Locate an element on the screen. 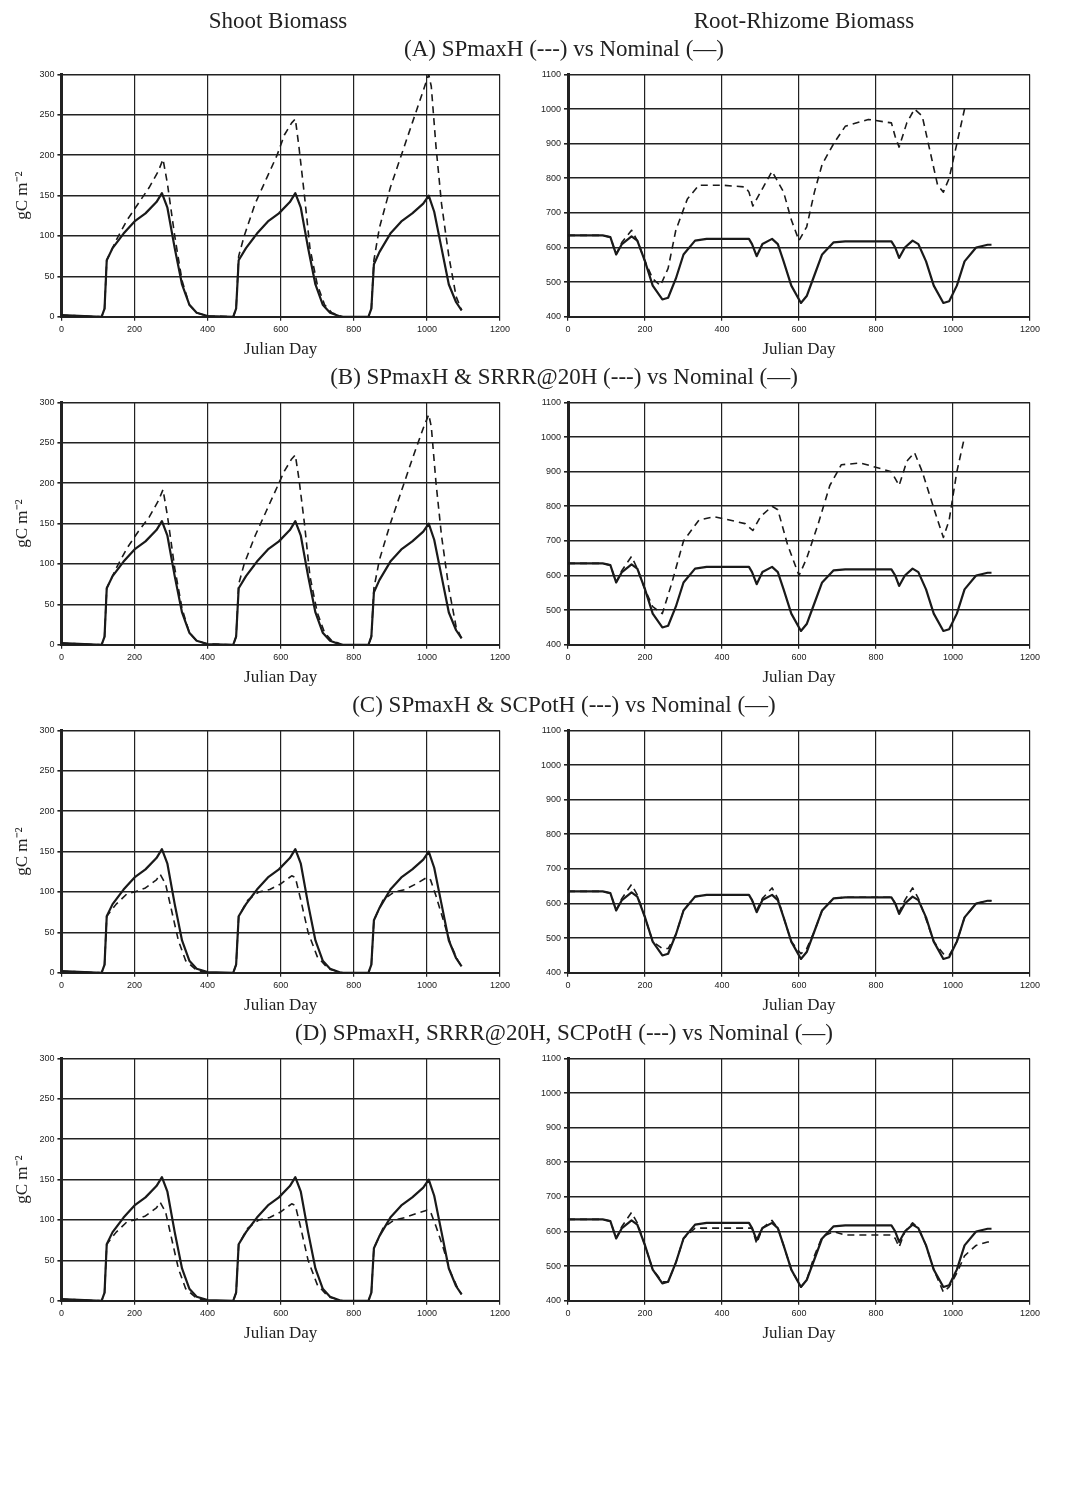 The width and height of the screenshot is (1068, 1486). text: (C) SPmaxH & SCPotH (---) vs Nominal (—) is located at coordinates (564, 705).